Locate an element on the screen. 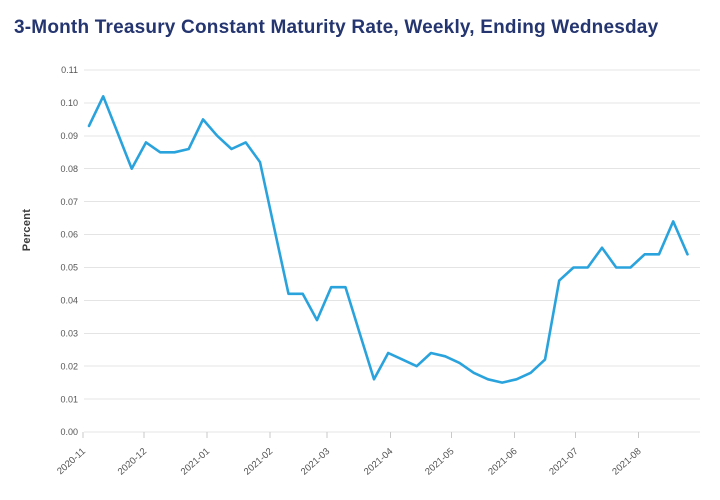  svg-text: 0.05 is located at coordinates (69, 268).